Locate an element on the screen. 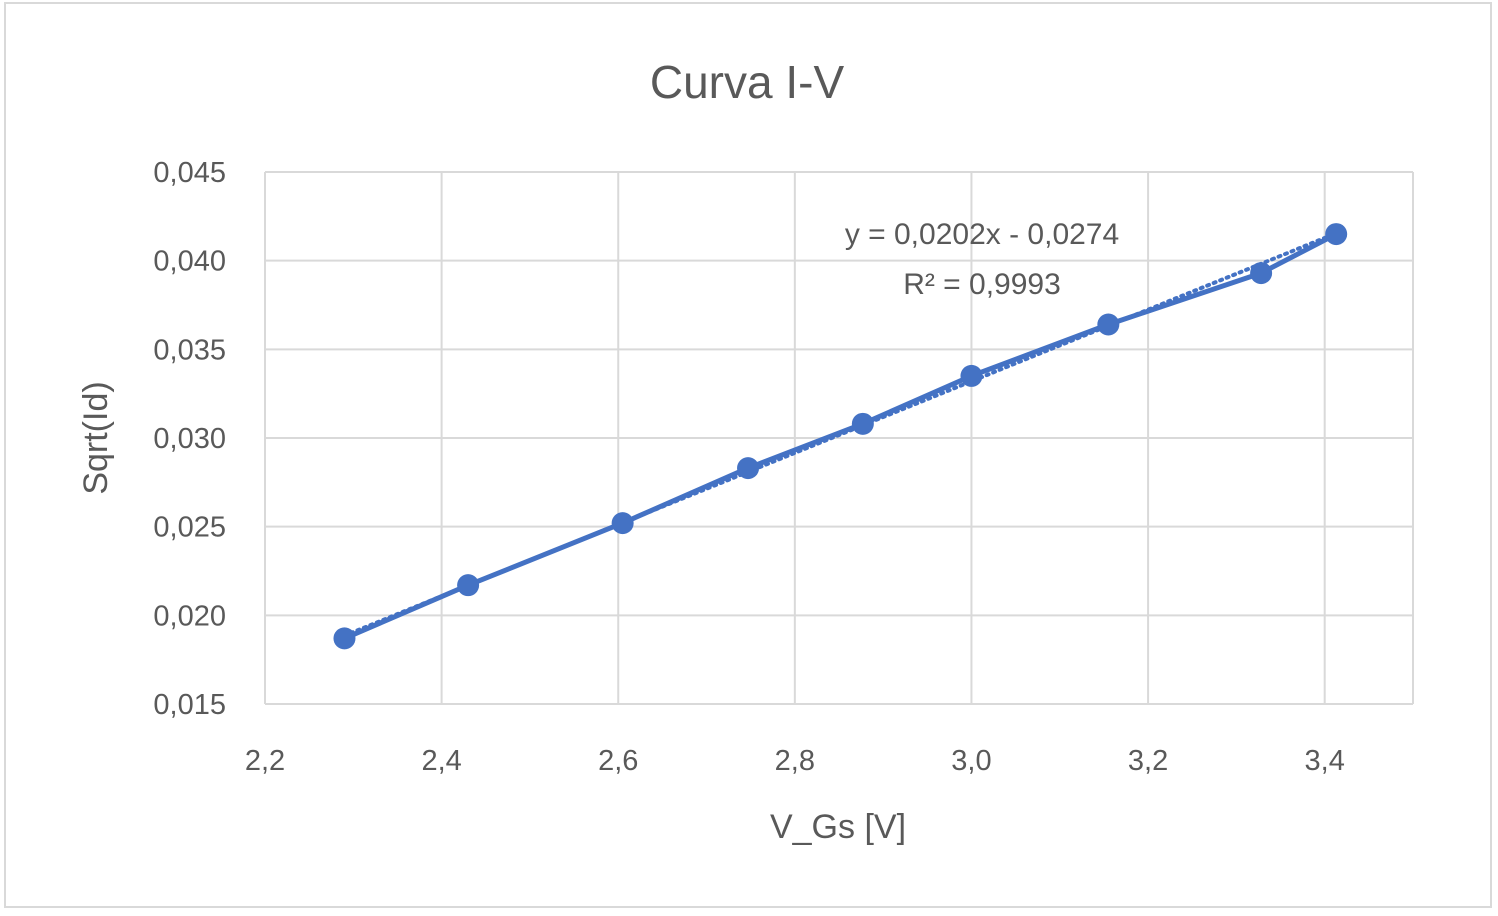 This screenshot has height=916, width=1498. x-axis-label: V_Gs [V] is located at coordinates (838, 827).